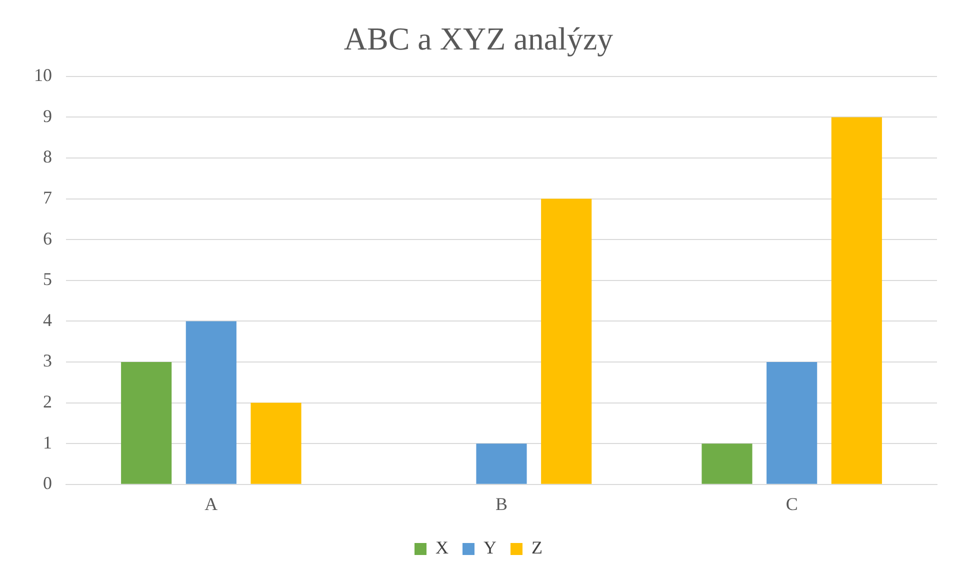 Image resolution: width=955 pixels, height=578 pixels. What do you see at coordinates (47, 442) in the screenshot?
I see `y-tick-label: 1` at bounding box center [47, 442].